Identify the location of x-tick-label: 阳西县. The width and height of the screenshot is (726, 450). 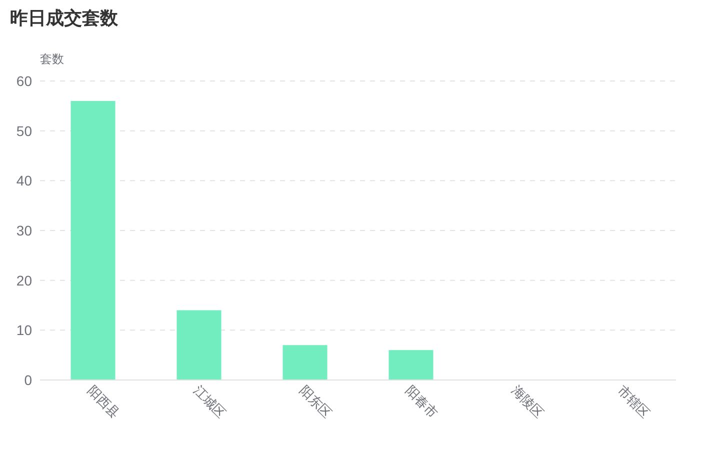
(103, 401).